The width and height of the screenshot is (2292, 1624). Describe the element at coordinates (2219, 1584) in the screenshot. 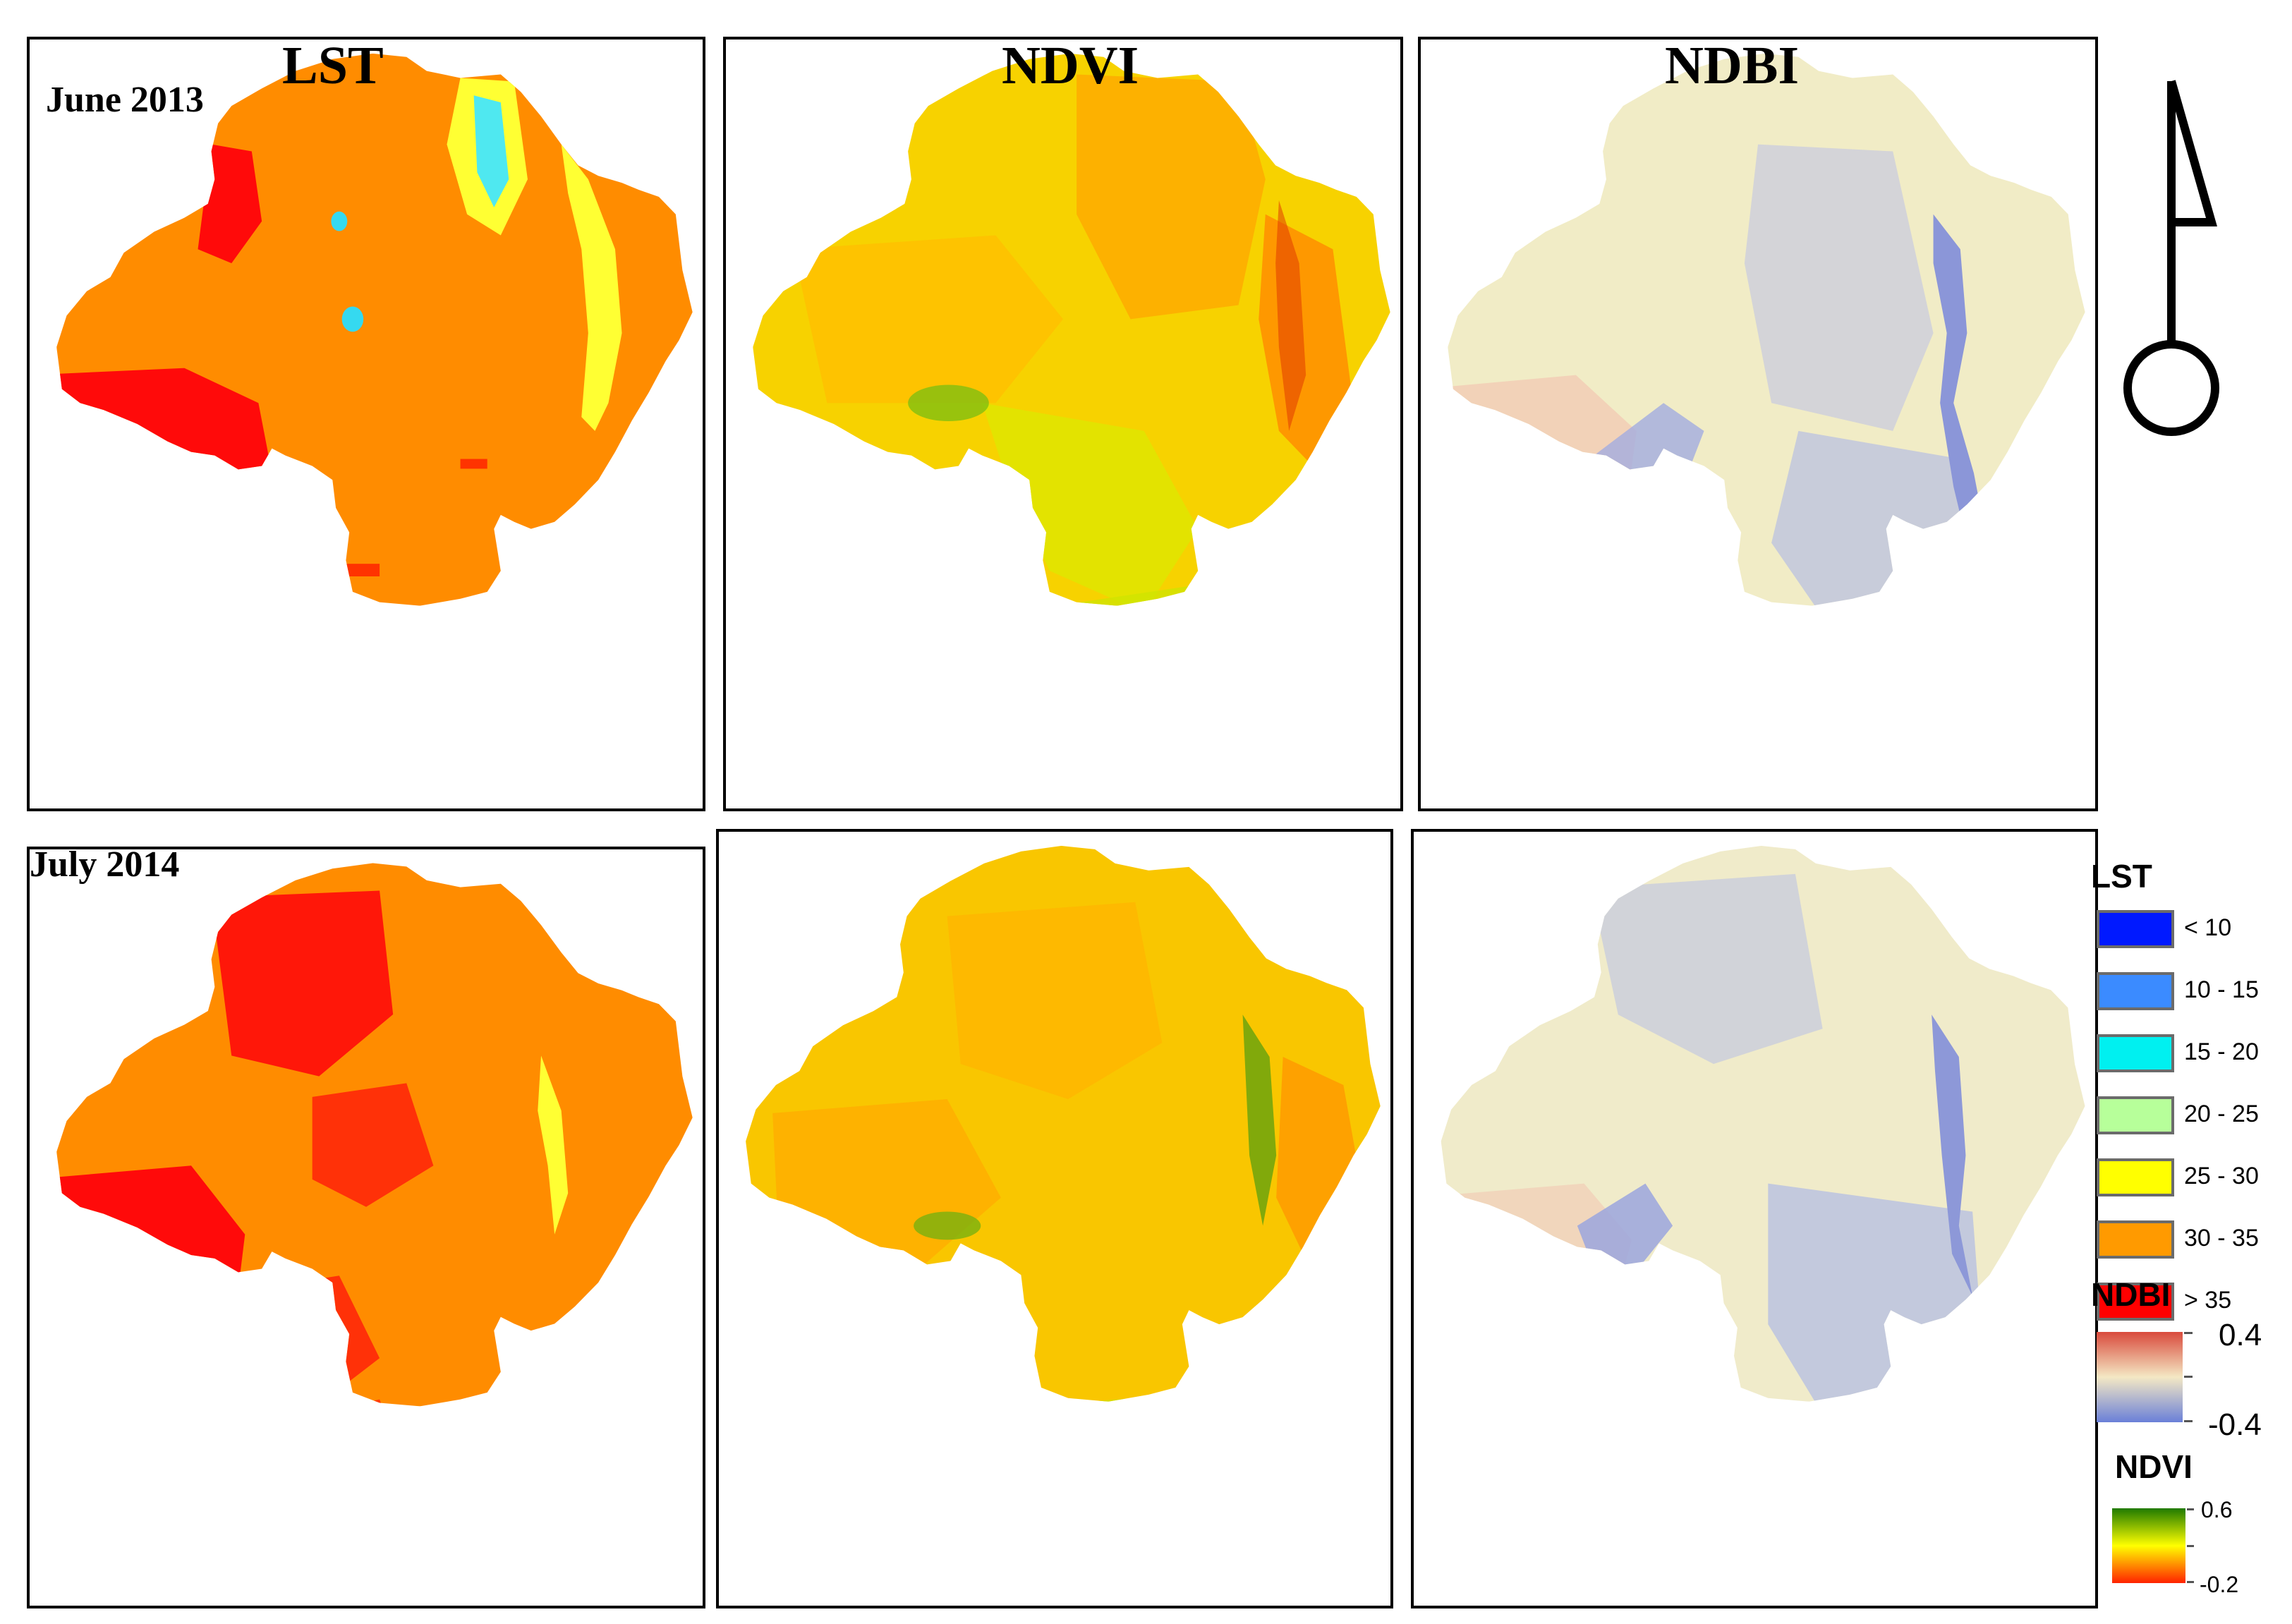

I see `ndvi-min-label: -0.2` at that location.